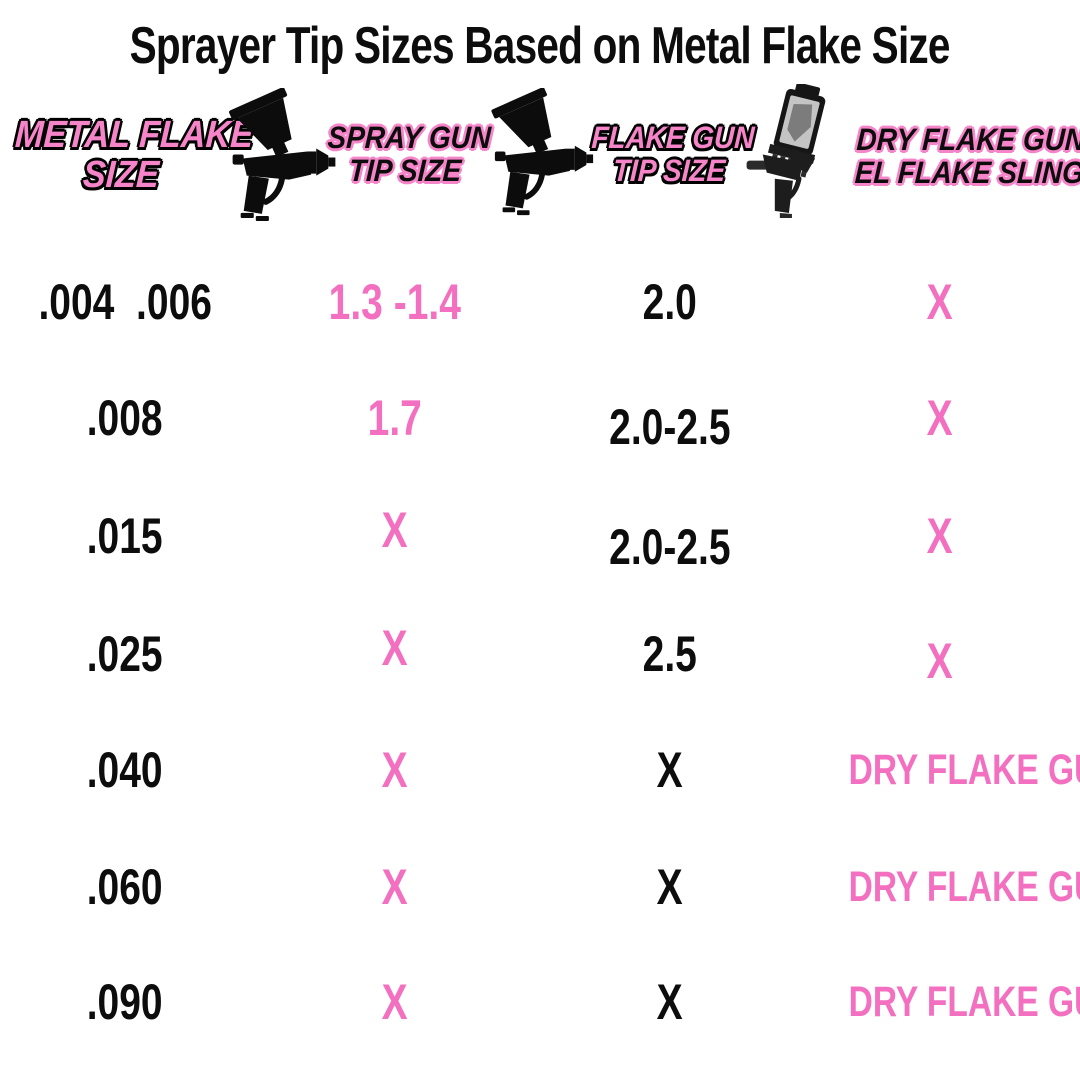 This screenshot has height=1080, width=1080. What do you see at coordinates (540, 302) in the screenshot?
I see `table-row: .004 .006 1.3 -1.4 2.0 X` at bounding box center [540, 302].